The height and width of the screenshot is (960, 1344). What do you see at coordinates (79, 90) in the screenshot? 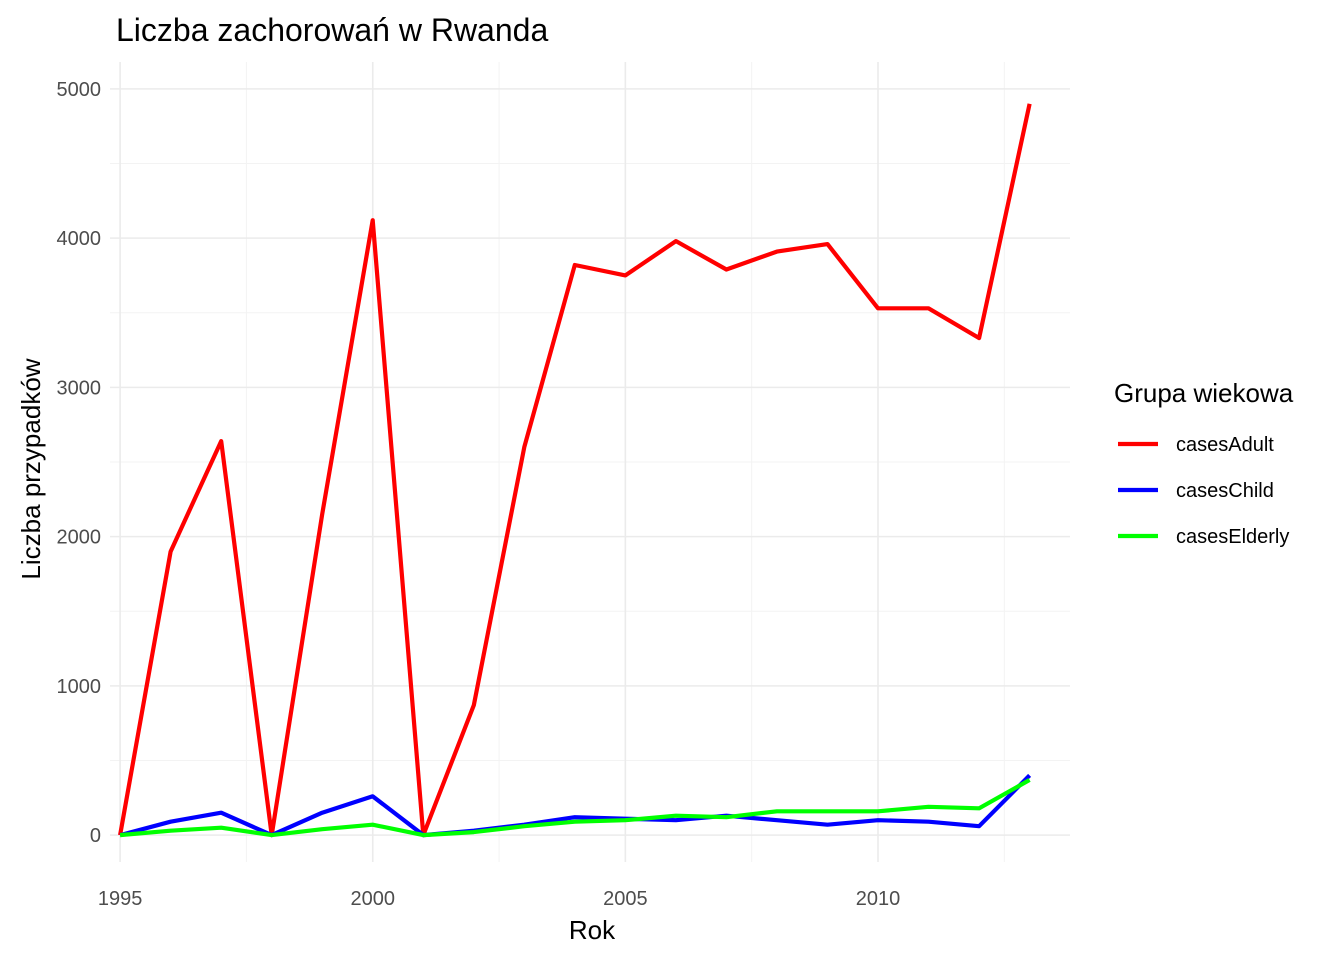
I see `y-tick-label: 5000` at bounding box center [79, 90].